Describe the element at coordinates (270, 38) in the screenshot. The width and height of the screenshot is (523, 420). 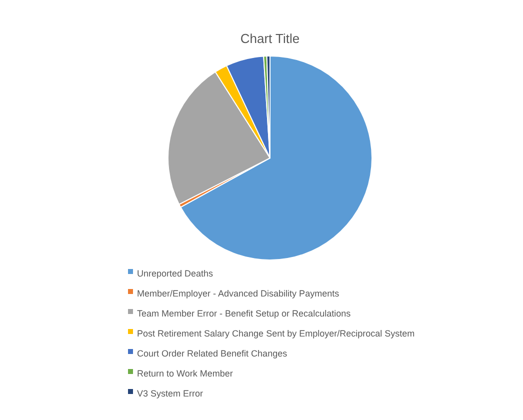
I see `chart-title: Chart Title` at that location.